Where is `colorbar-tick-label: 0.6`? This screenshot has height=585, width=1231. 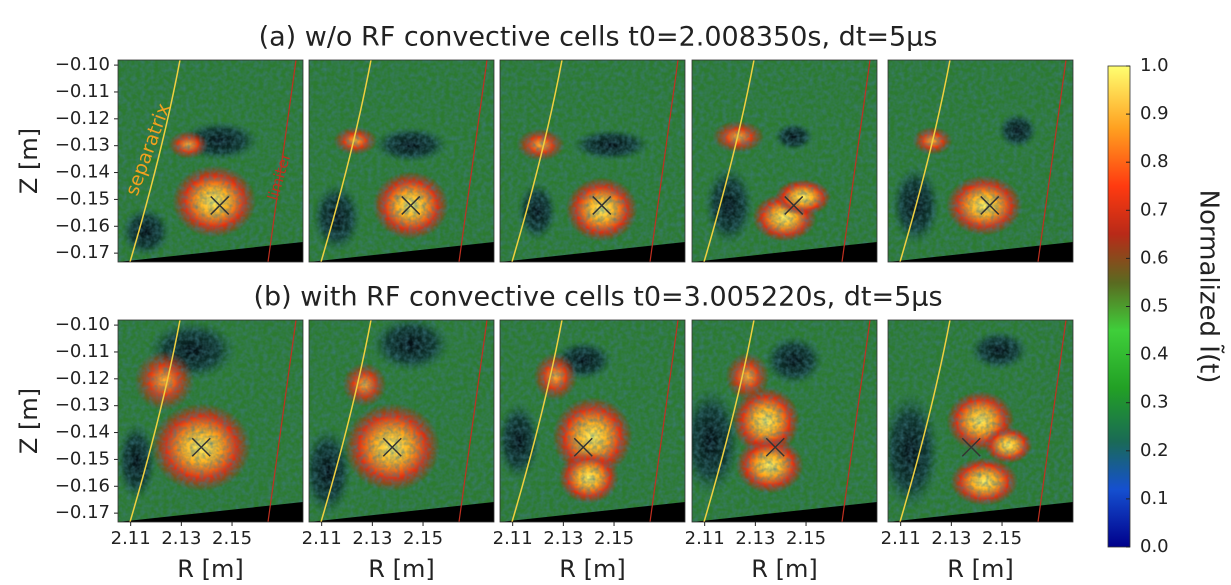
colorbar-tick-label: 0.6 is located at coordinates (1154, 257).